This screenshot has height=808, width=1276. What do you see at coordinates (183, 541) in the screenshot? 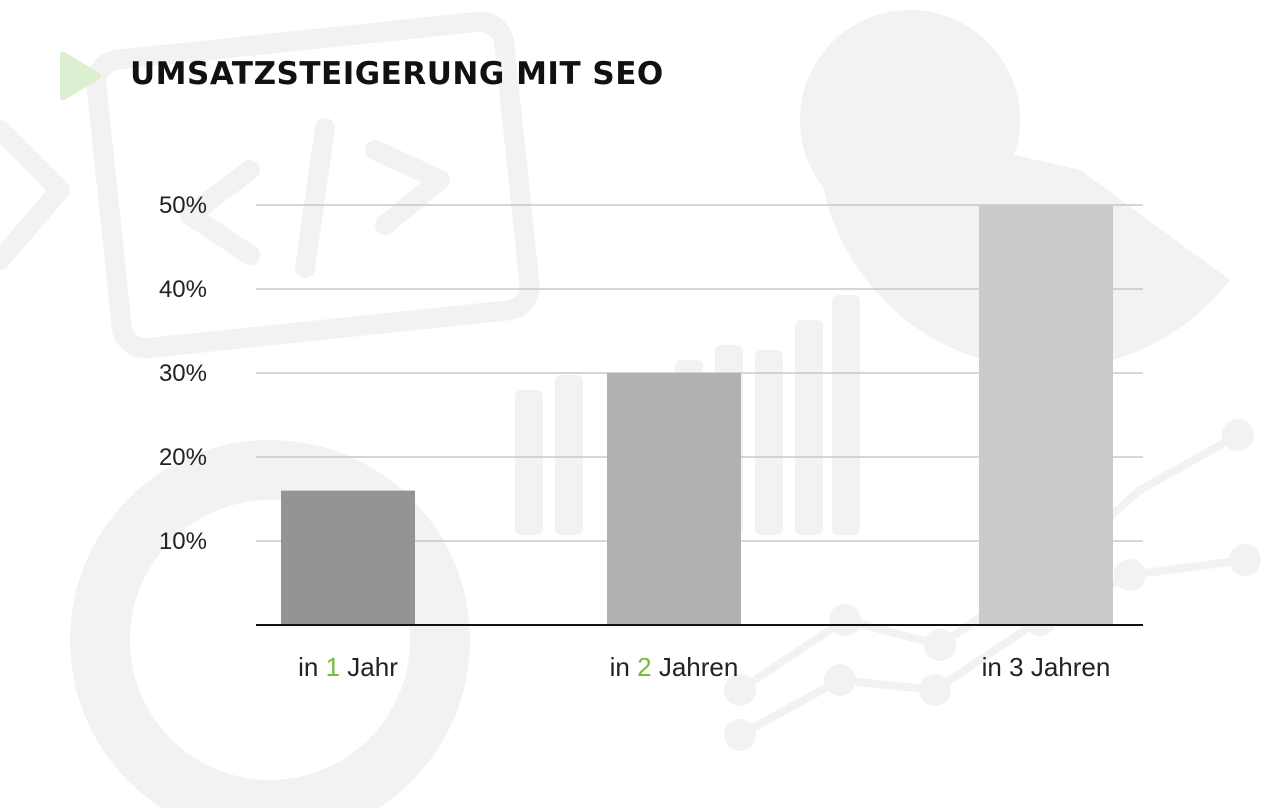
I see `y-tick-label: 10%` at bounding box center [183, 541].